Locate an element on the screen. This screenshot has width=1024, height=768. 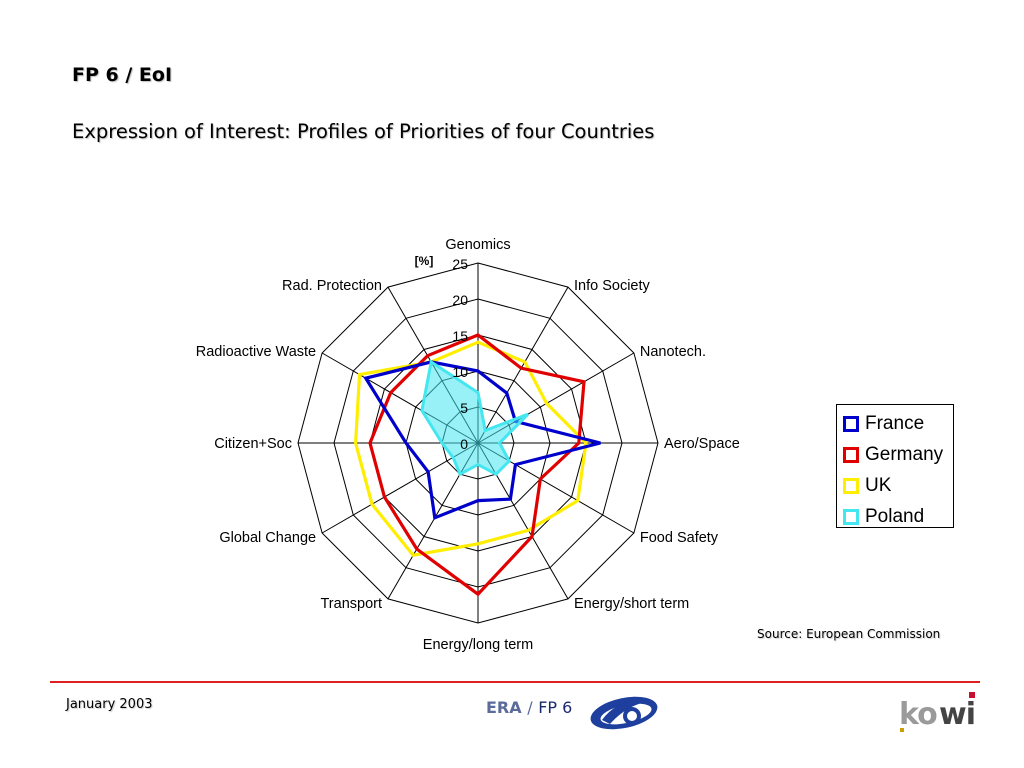
radar-tick-label: 5 is located at coordinates (464, 408).